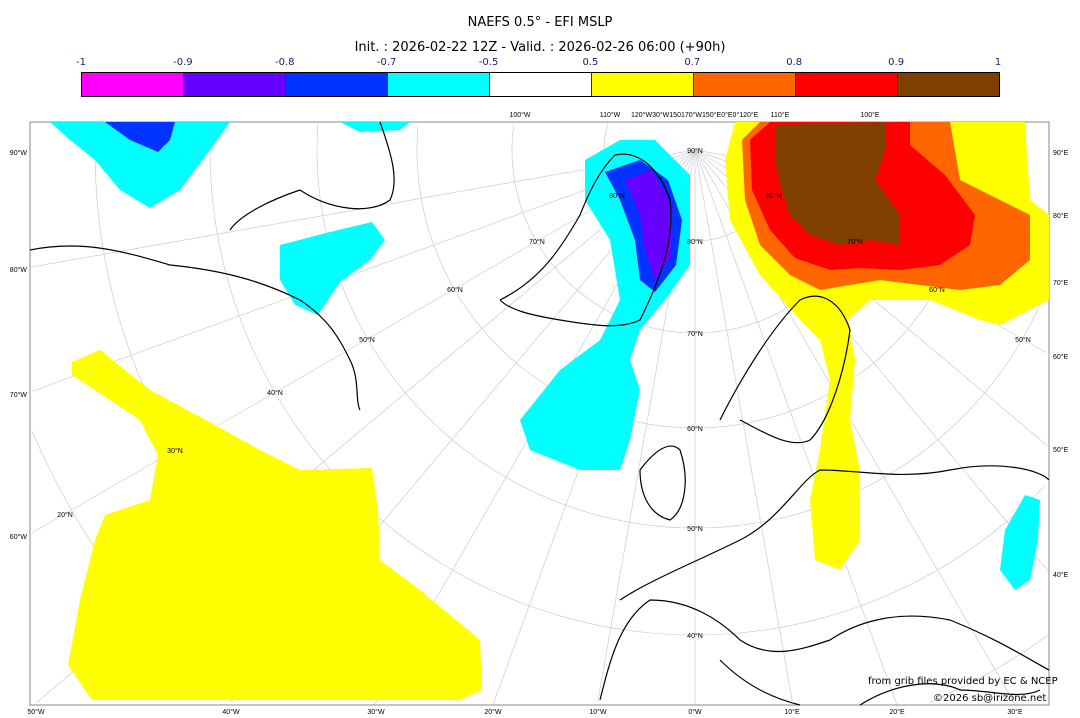 The width and height of the screenshot is (1080, 718). What do you see at coordinates (695, 712) in the screenshot?
I see `graticule-label: 0°W` at bounding box center [695, 712].